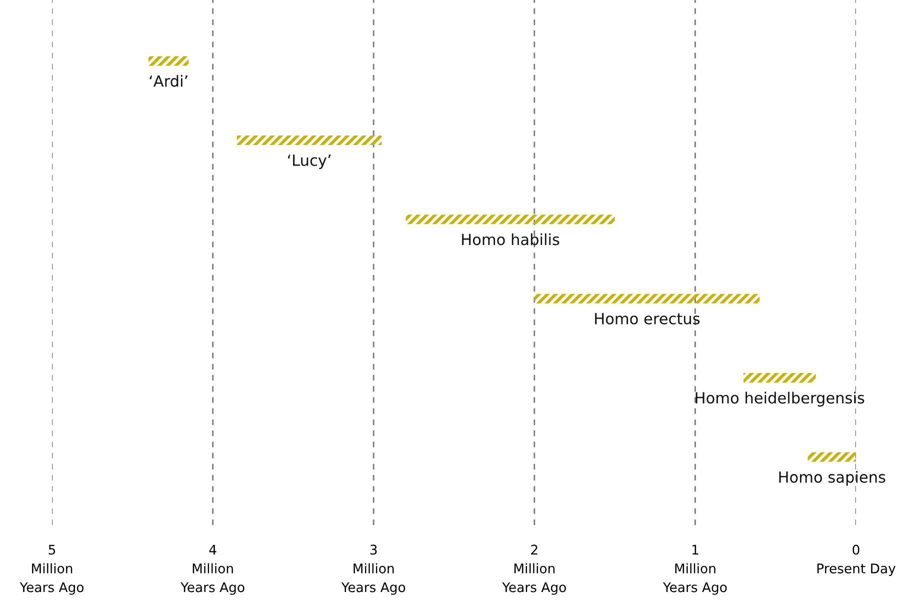 This screenshot has height=607, width=912. What do you see at coordinates (856, 560) in the screenshot?
I see `x-tick-label: 0 Present Day` at bounding box center [856, 560].